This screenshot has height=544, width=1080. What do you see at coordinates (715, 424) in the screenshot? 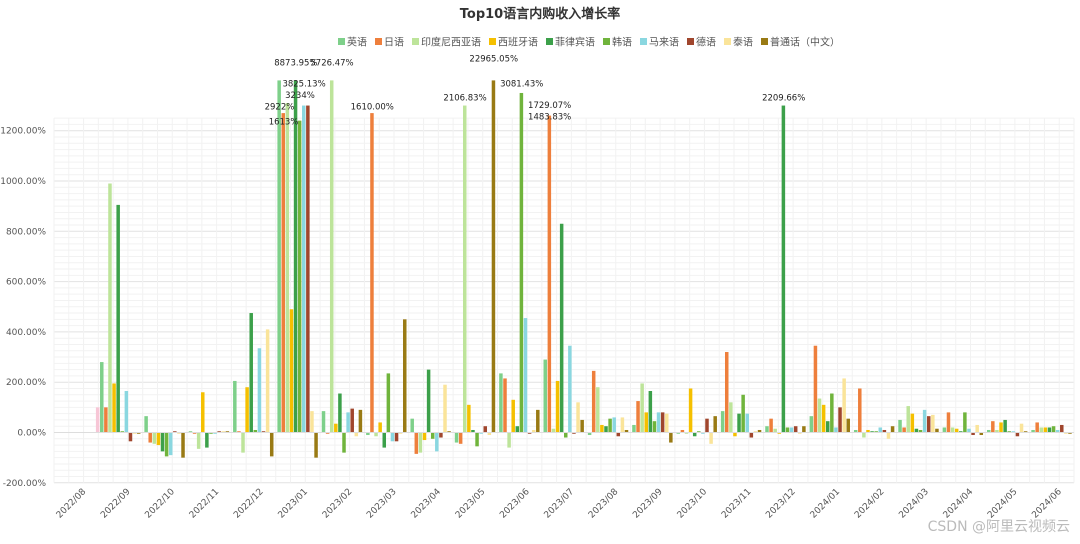
I see `bar-2023/10-普通话（中文）` at bounding box center [715, 424].